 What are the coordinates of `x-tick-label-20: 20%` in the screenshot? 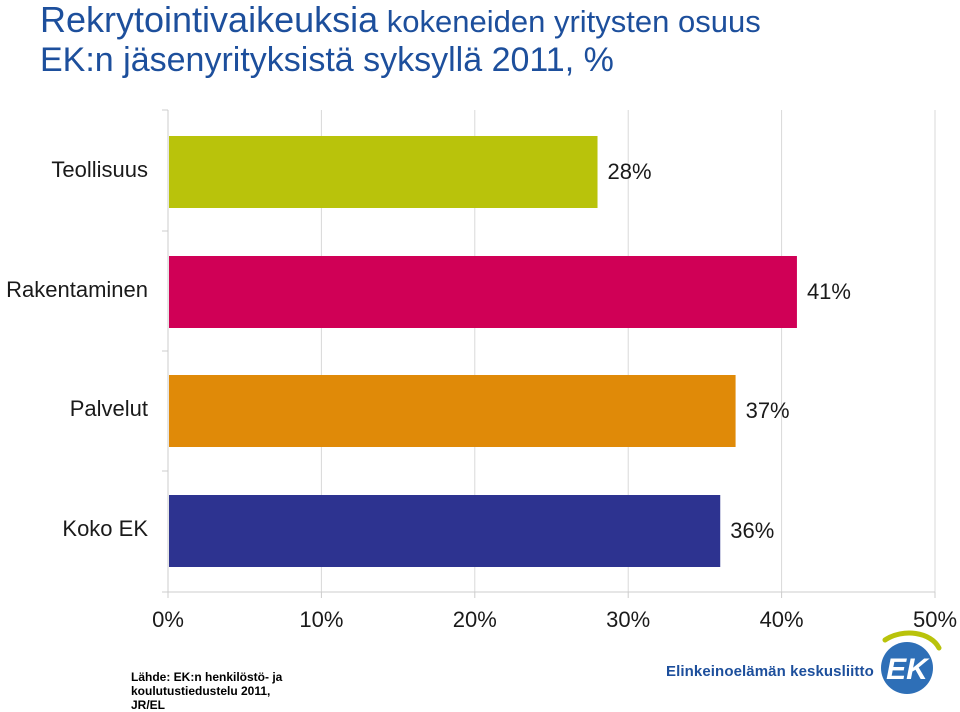 It's located at (475, 619).